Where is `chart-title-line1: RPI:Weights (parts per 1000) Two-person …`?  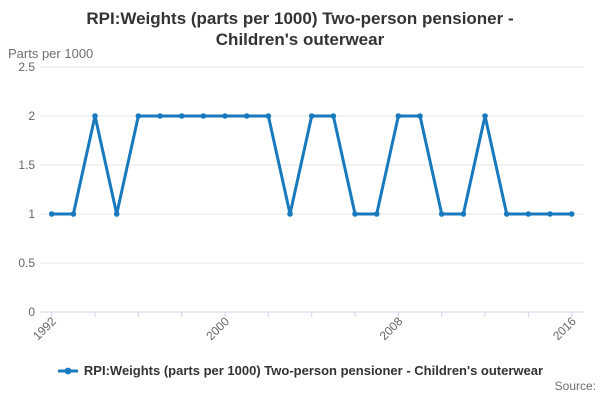 chart-title-line1: RPI:Weights (parts per 1000) Two-person … is located at coordinates (300, 18).